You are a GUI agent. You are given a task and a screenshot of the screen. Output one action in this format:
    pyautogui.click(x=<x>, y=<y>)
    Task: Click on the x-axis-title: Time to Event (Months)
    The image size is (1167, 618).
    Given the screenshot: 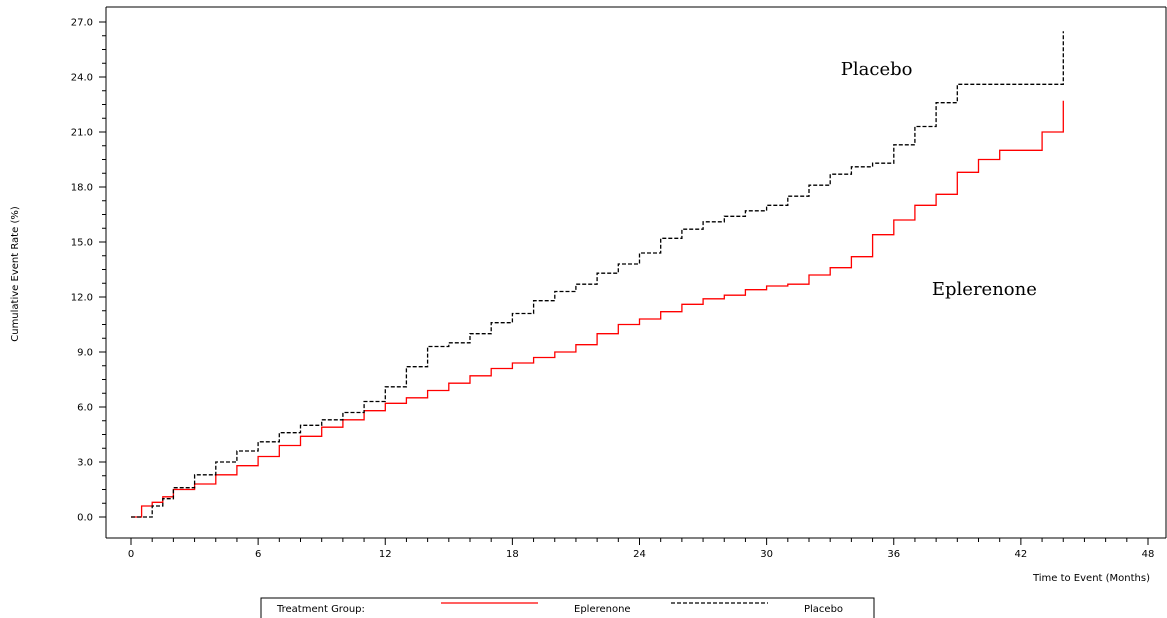 What is the action you would take?
    pyautogui.click(x=1091, y=578)
    